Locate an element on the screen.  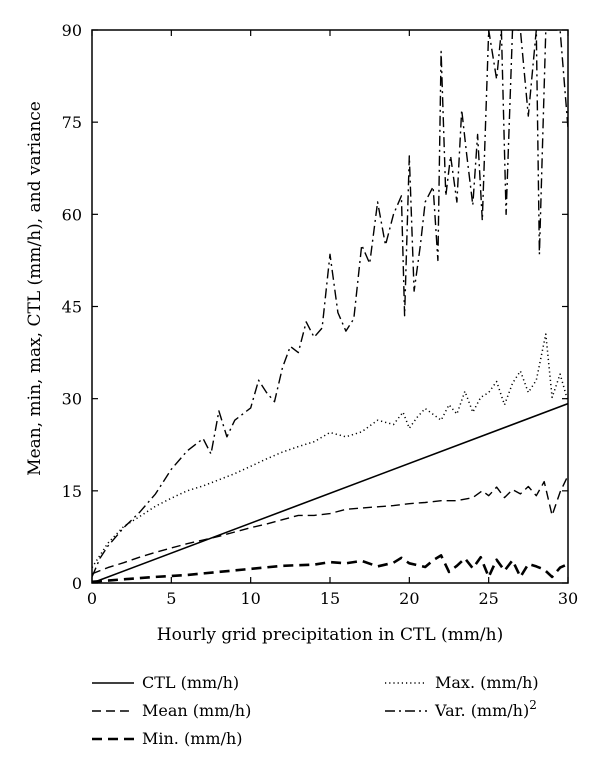
y-axis-title: Mean, min, max, CTL (mm/h), and variance is located at coordinates (35, 288).